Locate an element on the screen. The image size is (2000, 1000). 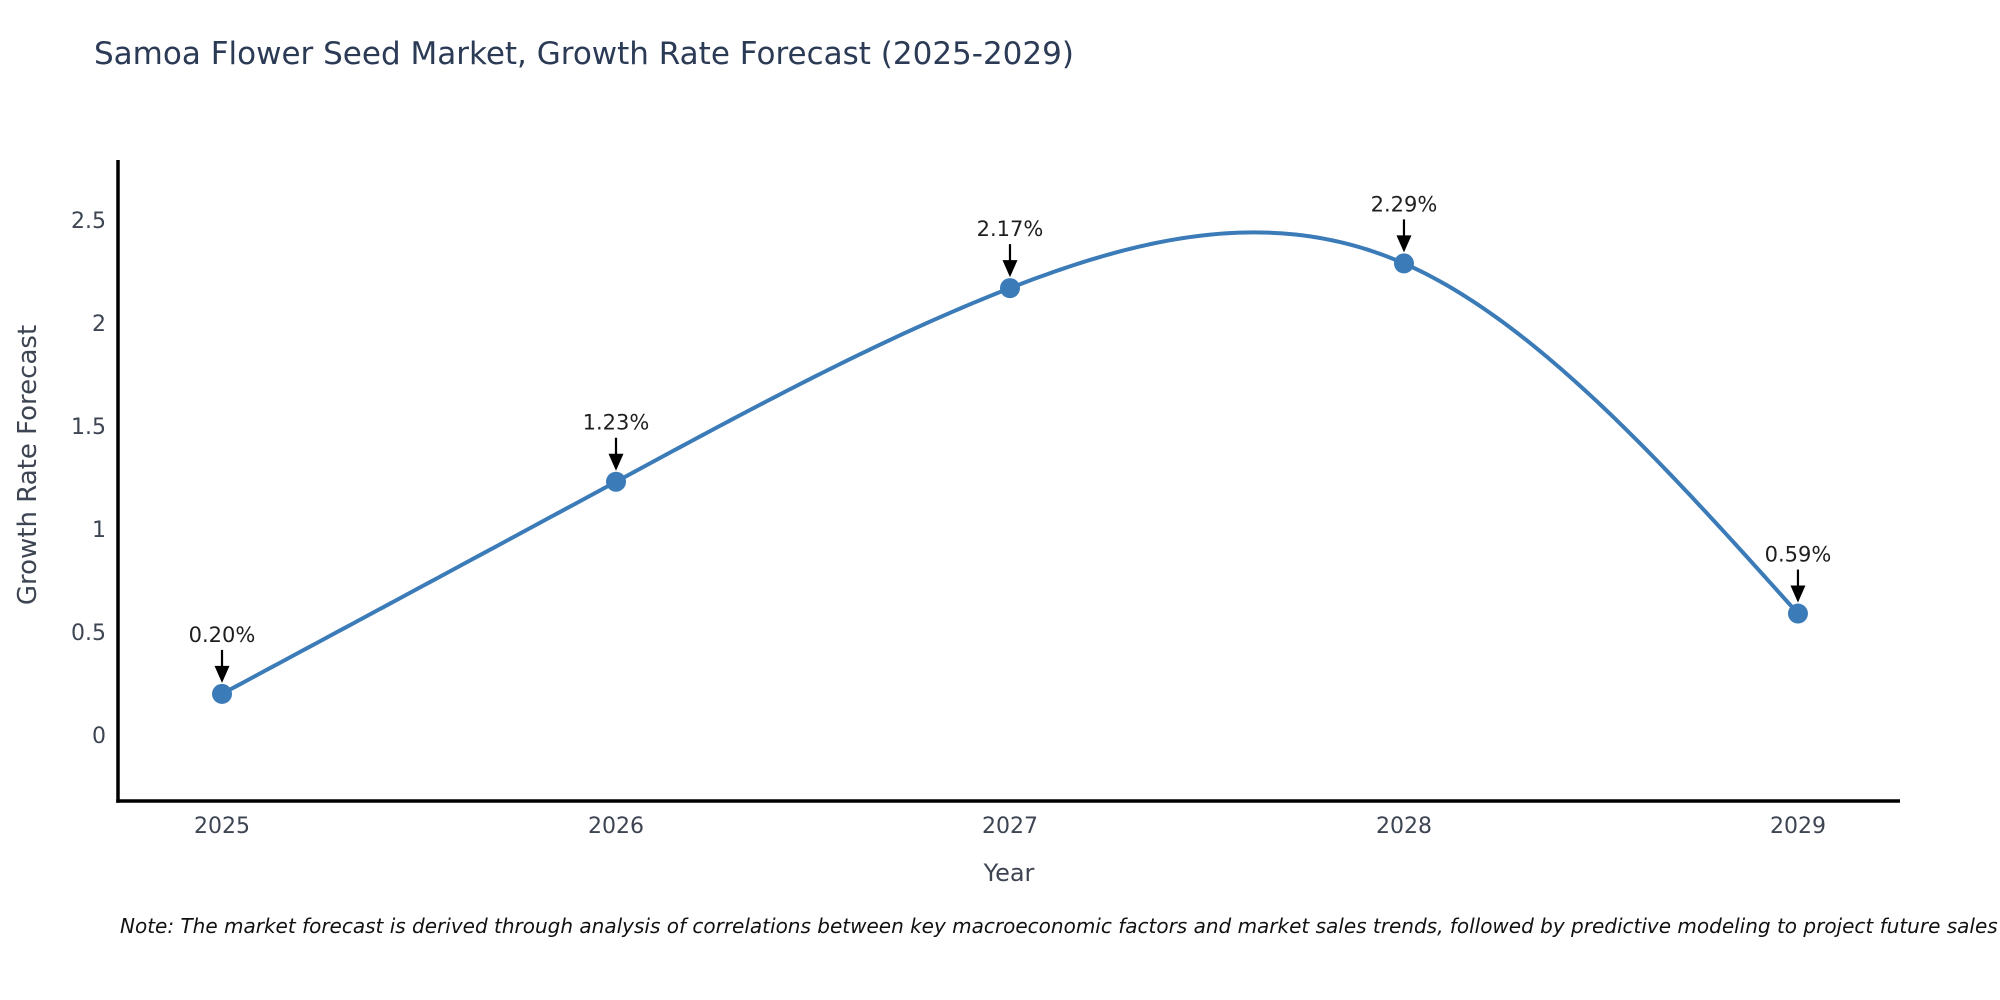
y-tick-label: 0 is located at coordinates (99, 736).